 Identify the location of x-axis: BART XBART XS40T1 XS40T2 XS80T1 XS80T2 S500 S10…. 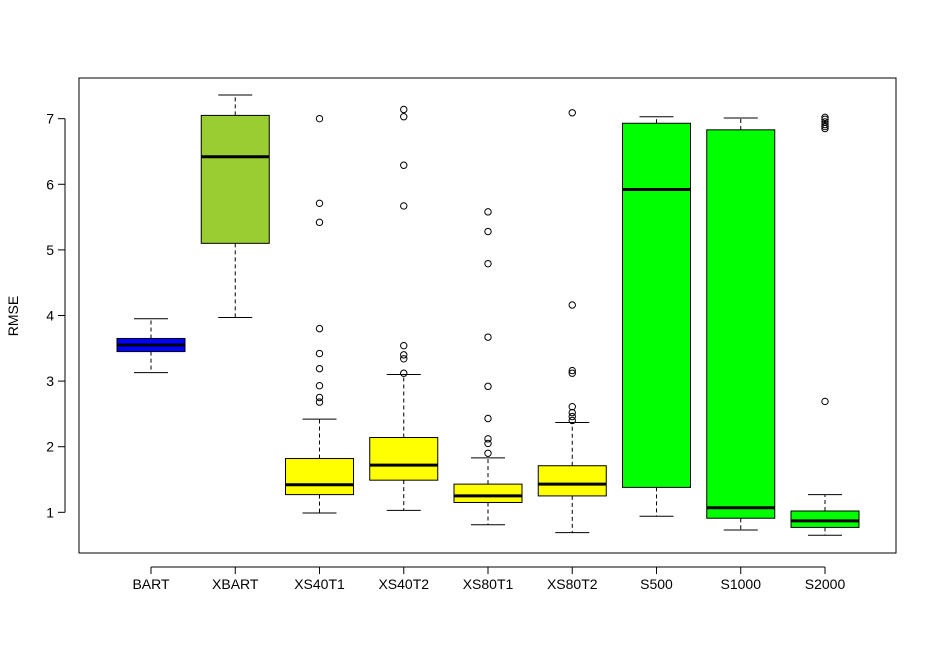
(489, 579).